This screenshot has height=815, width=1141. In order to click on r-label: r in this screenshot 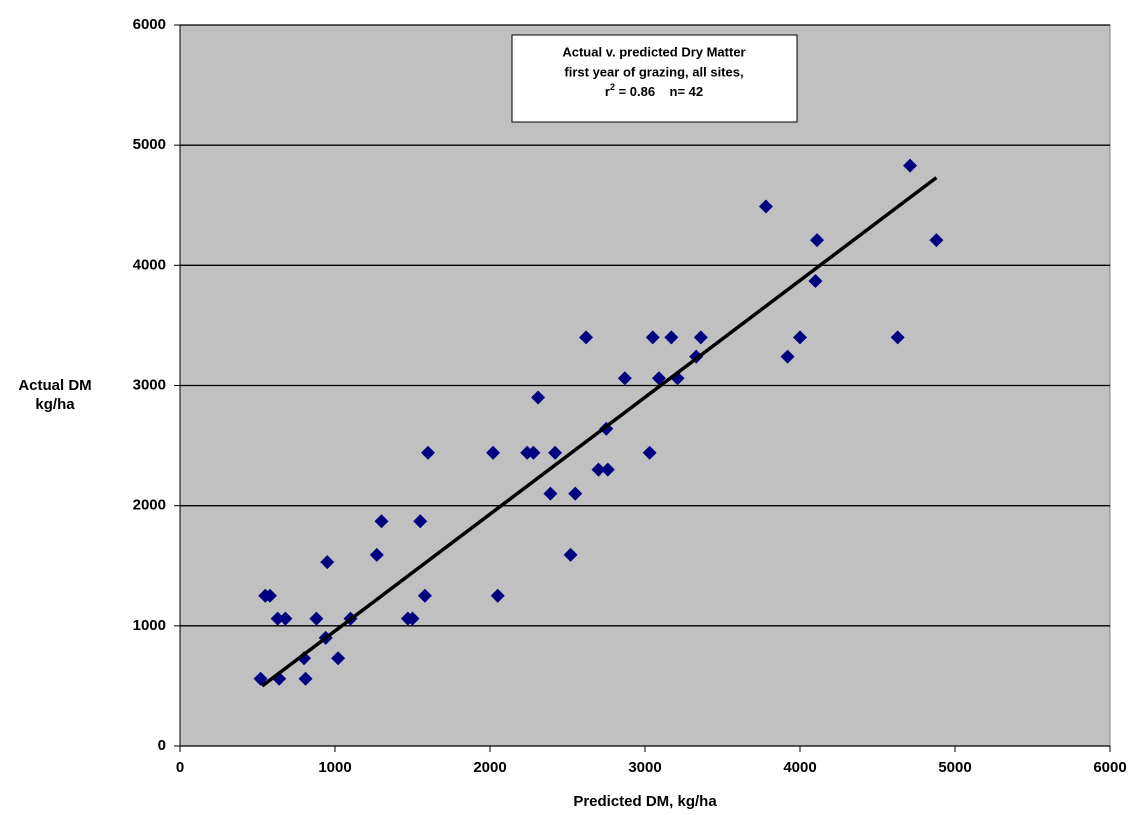, I will do `click(607, 91)`.